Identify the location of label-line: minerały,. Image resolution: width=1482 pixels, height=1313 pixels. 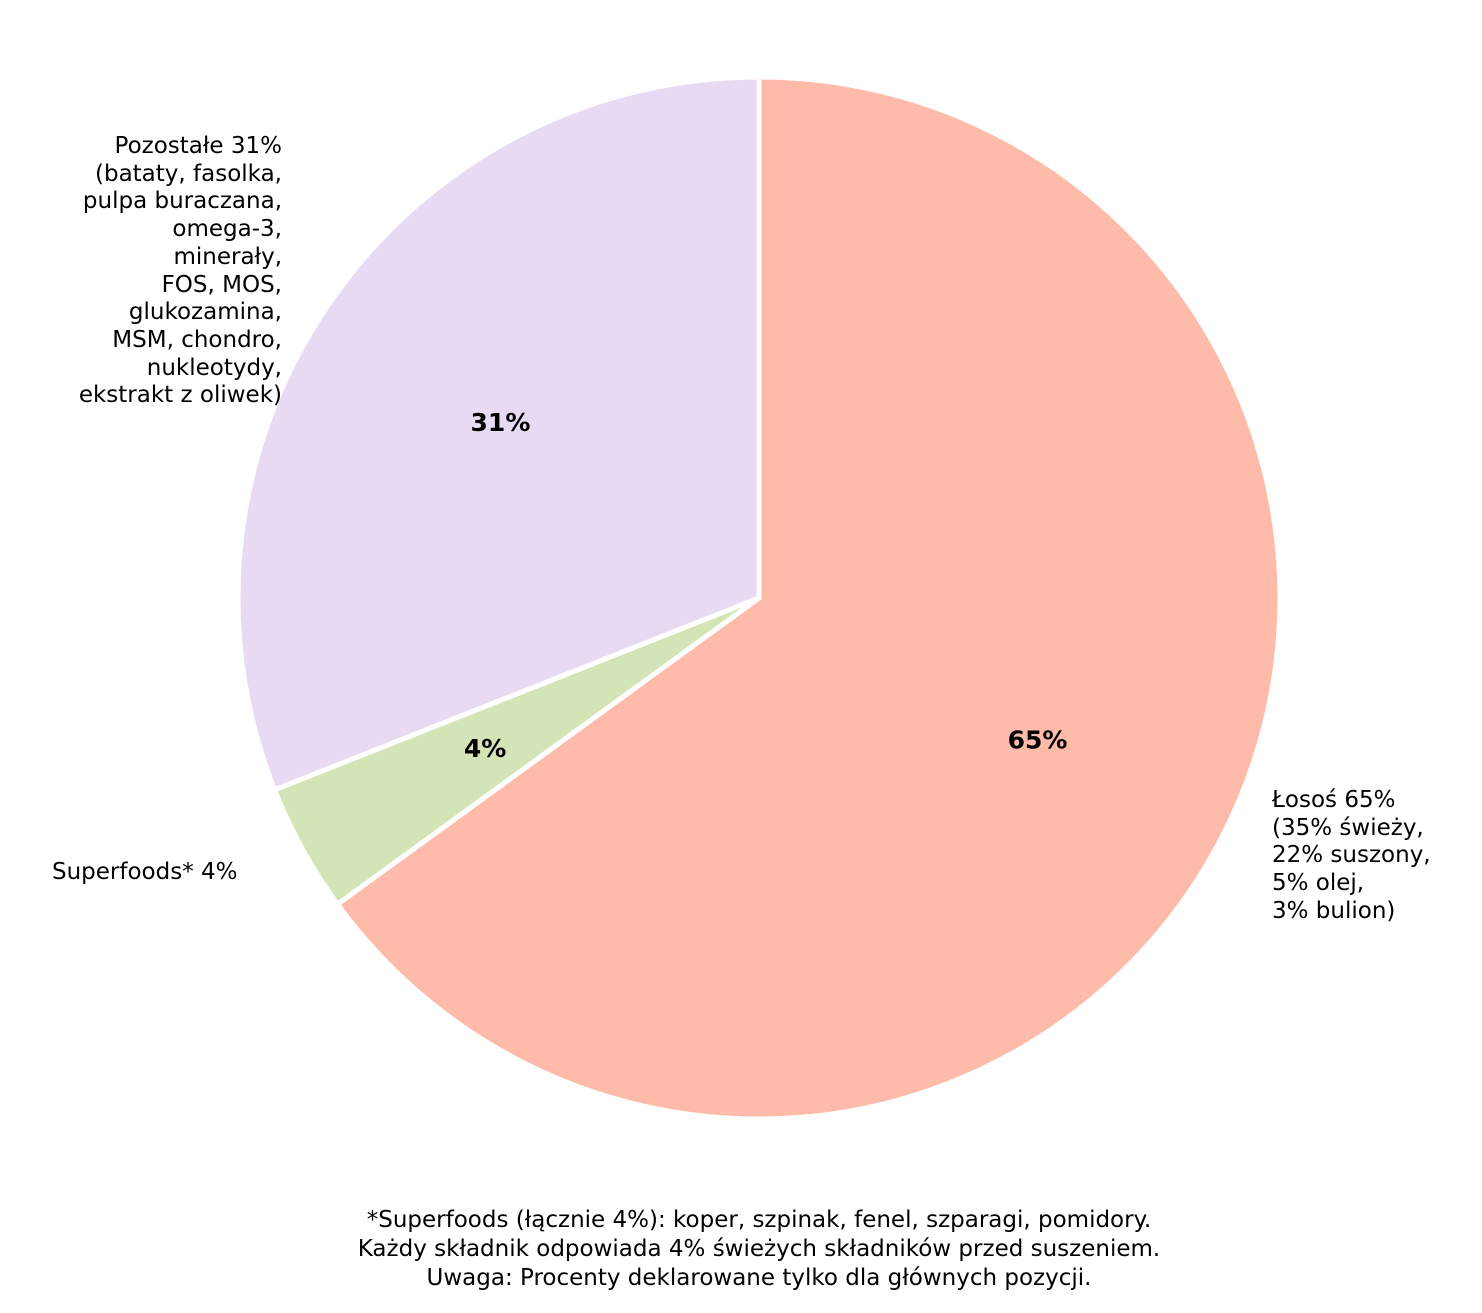
(227, 256).